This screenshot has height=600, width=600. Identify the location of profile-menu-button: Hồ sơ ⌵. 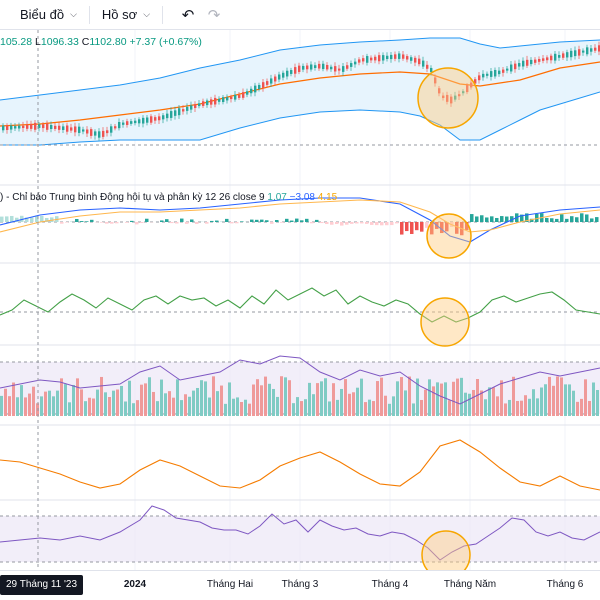
(126, 15).